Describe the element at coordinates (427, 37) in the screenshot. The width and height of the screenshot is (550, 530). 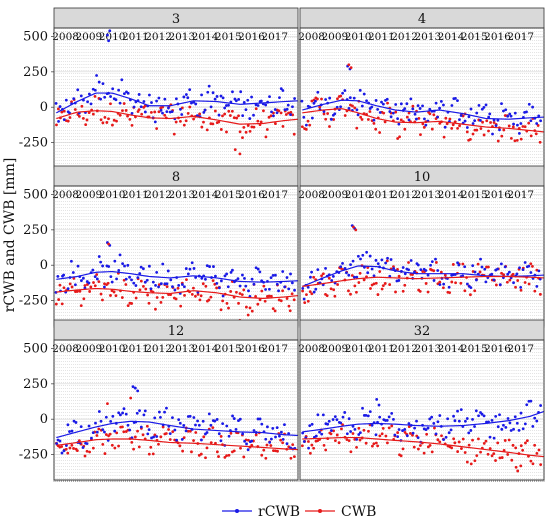
I see `year-label: 2013` at that location.